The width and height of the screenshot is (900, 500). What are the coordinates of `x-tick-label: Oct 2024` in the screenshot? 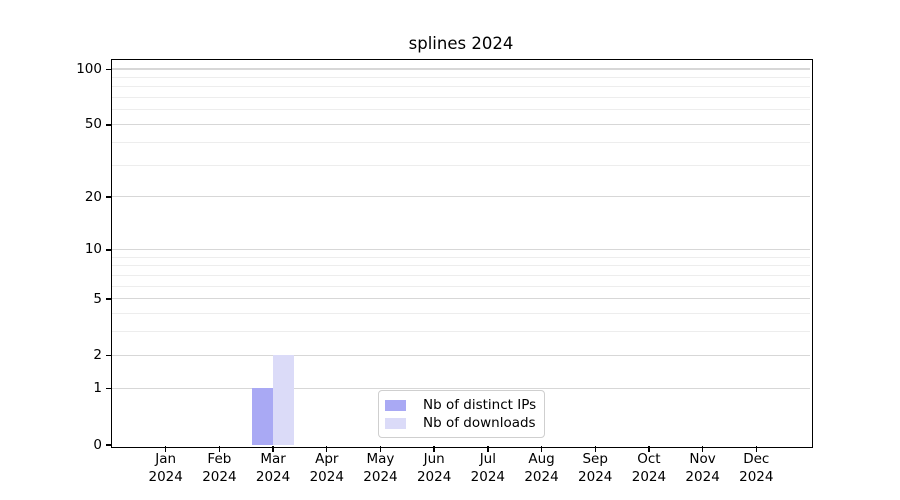 It's located at (649, 468).